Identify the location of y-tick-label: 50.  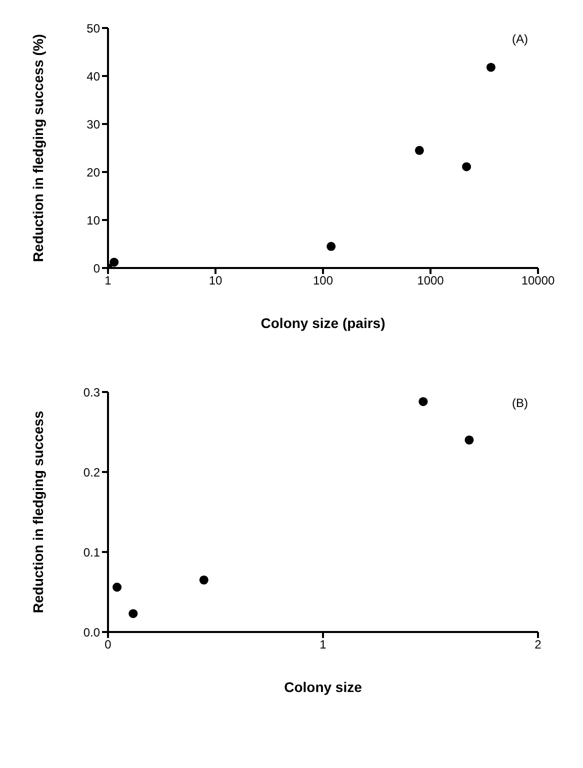
(93, 28).